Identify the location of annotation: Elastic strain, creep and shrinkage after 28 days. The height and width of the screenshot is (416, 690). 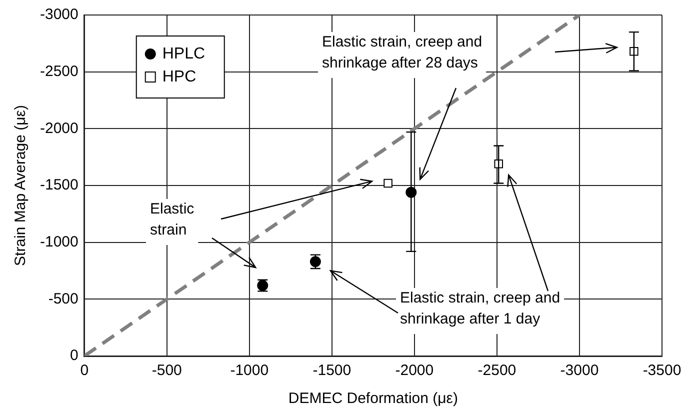
(402, 53).